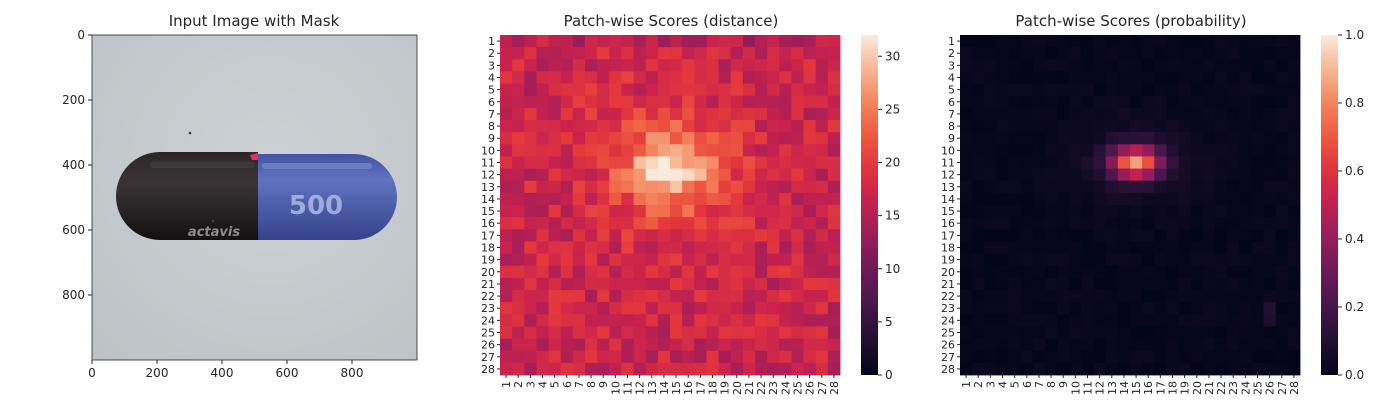 This screenshot has height=400, width=1400. Describe the element at coordinates (488, 296) in the screenshot. I see `row-tick-label: 22` at that location.